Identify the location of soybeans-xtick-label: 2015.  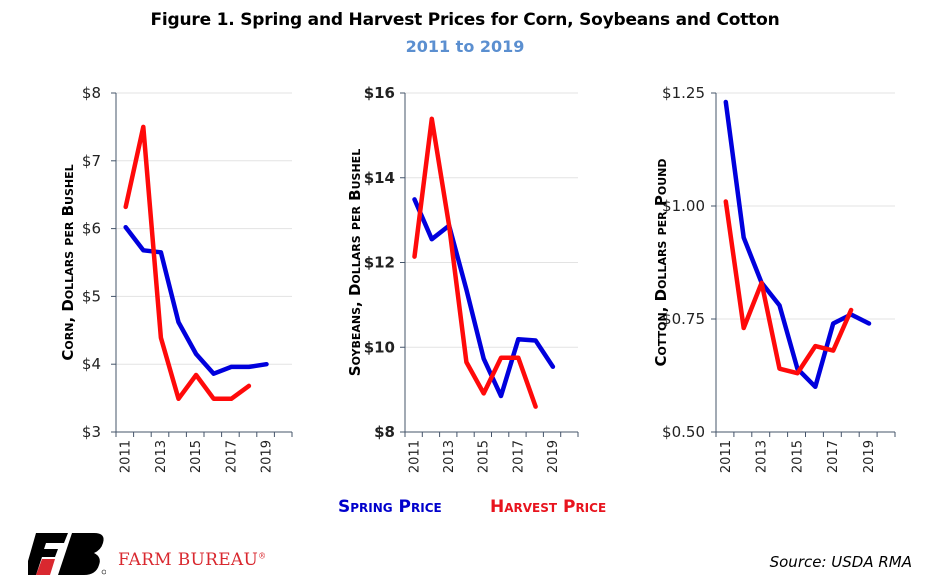
(484, 456).